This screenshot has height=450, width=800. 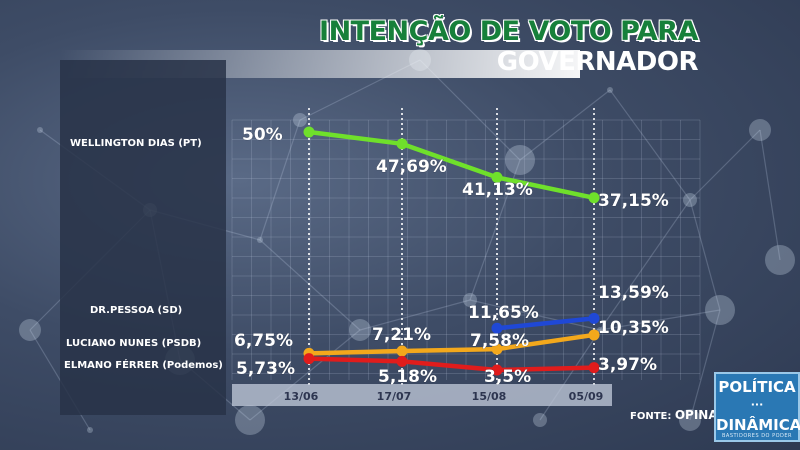 What do you see at coordinates (497, 190) in the screenshot?
I see `data-label-wellington: 41,13%` at bounding box center [497, 190].